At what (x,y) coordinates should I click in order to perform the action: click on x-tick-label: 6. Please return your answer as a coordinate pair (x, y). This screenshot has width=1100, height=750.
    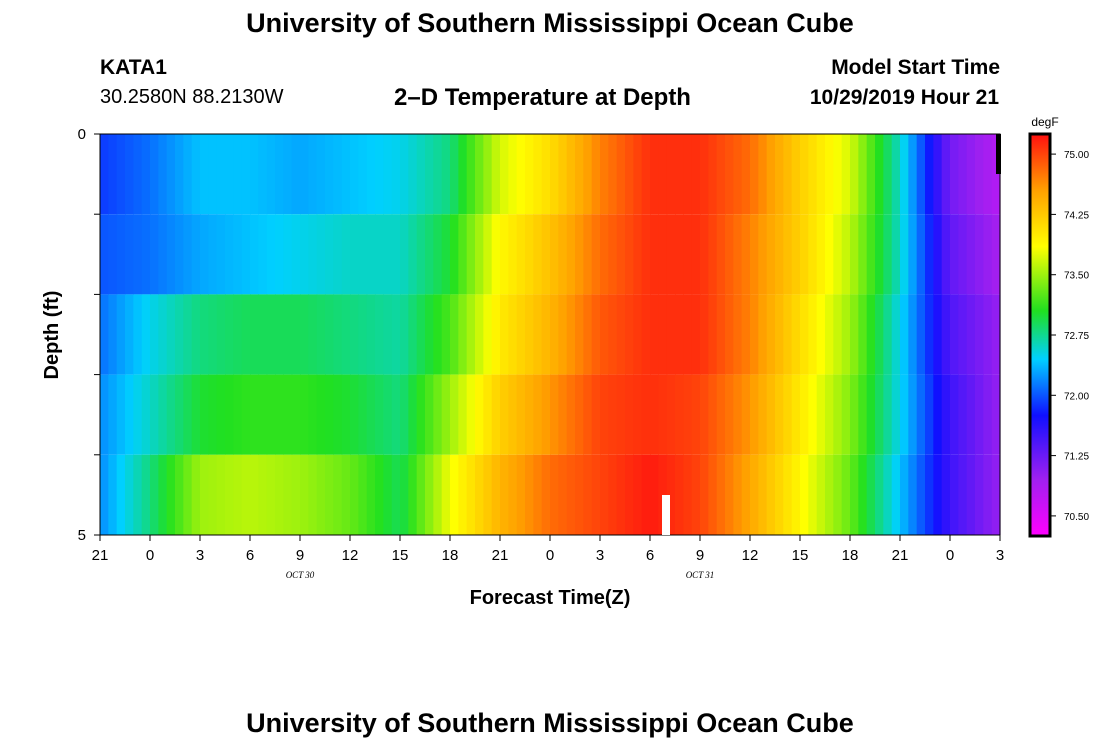
    Looking at the image, I should click on (250, 555).